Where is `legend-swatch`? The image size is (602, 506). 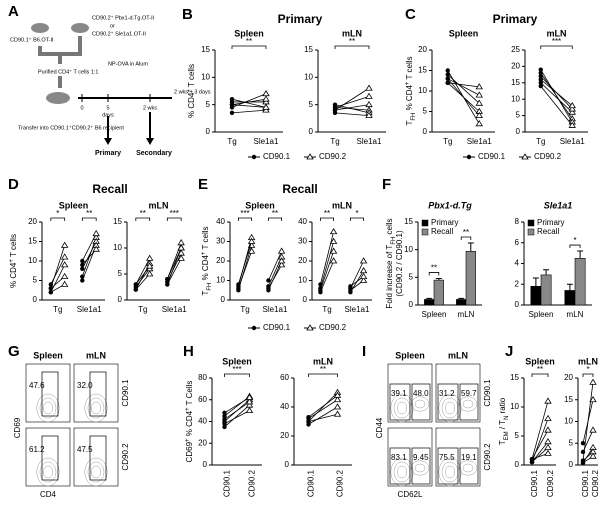 legend-swatch is located at coordinates (425, 232).